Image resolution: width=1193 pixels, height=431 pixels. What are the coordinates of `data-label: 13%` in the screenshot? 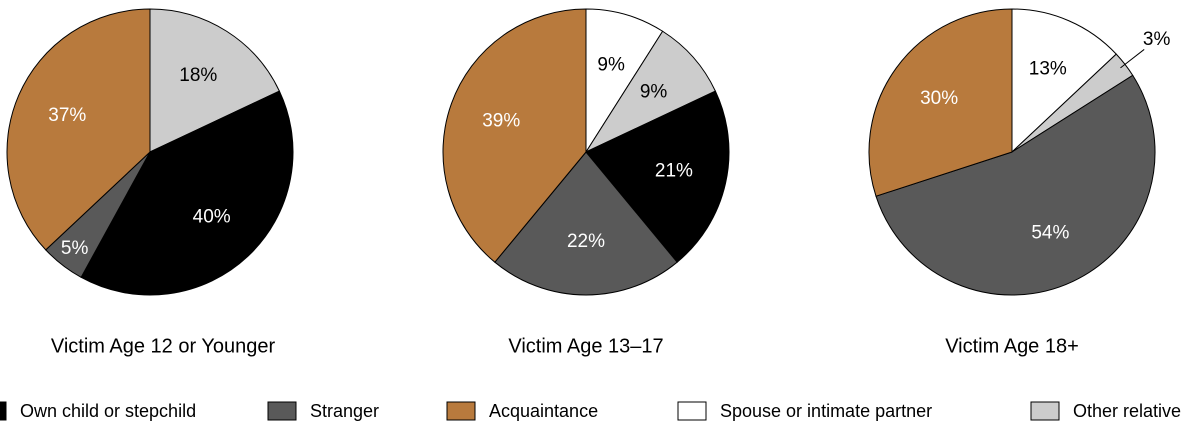 It's located at (1048, 68).